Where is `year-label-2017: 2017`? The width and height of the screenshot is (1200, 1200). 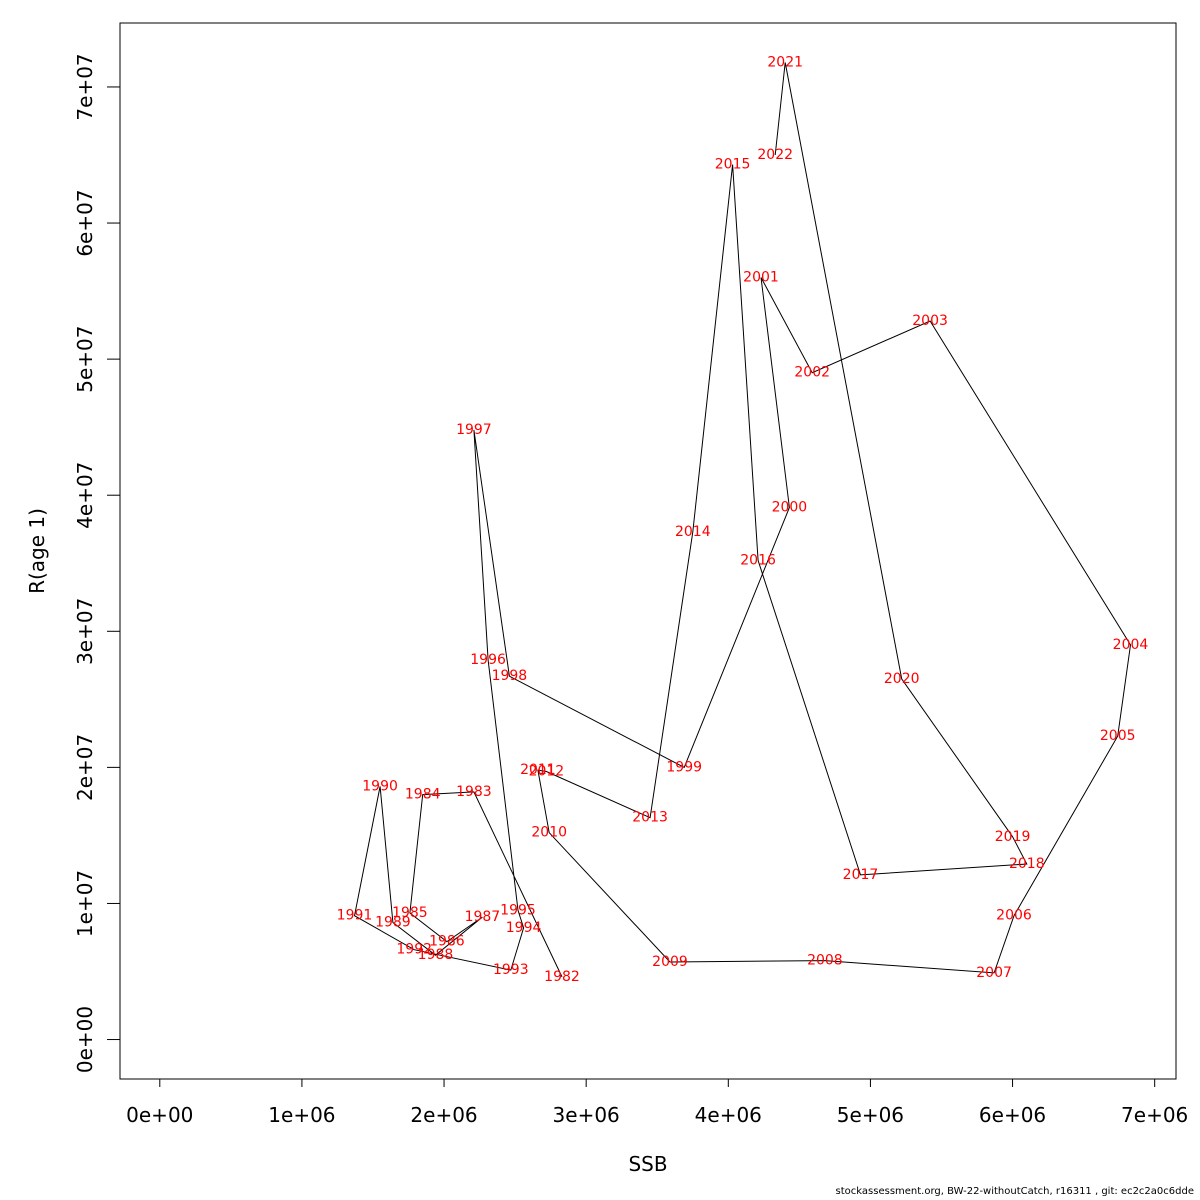 year-label-2017: 2017 is located at coordinates (861, 875).